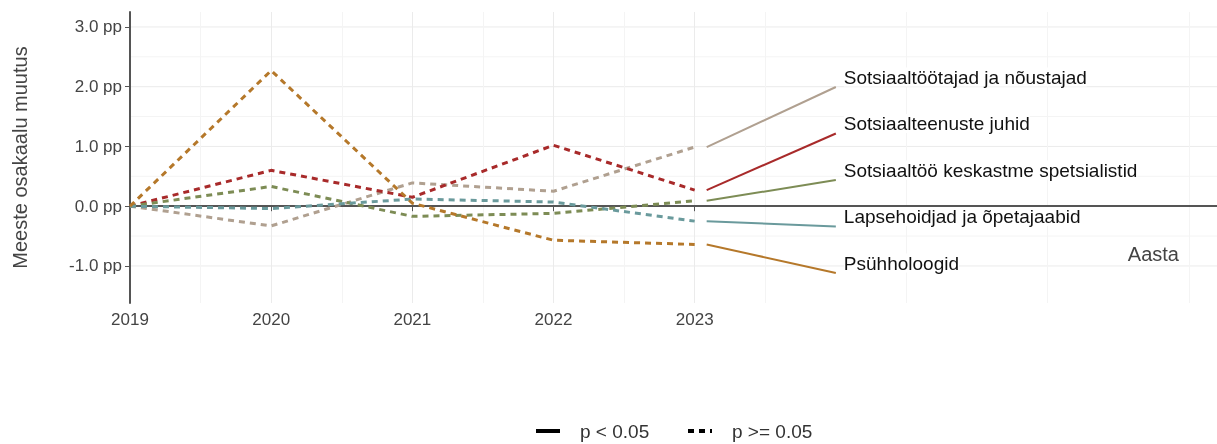  Describe the element at coordinates (20, 157) in the screenshot. I see `y-axis-title: Meeste osakaalu muutus` at that location.